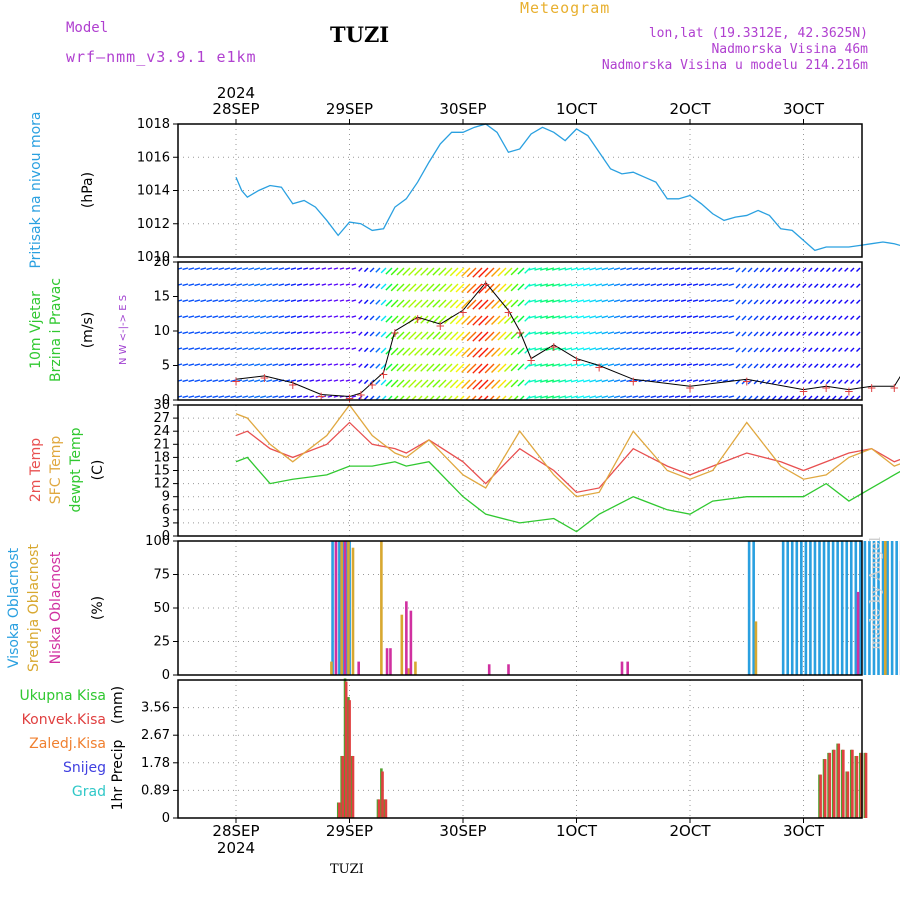  What do you see at coordinates (88, 330) in the screenshot?
I see `y-axis-label: (m/s)` at bounding box center [88, 330].